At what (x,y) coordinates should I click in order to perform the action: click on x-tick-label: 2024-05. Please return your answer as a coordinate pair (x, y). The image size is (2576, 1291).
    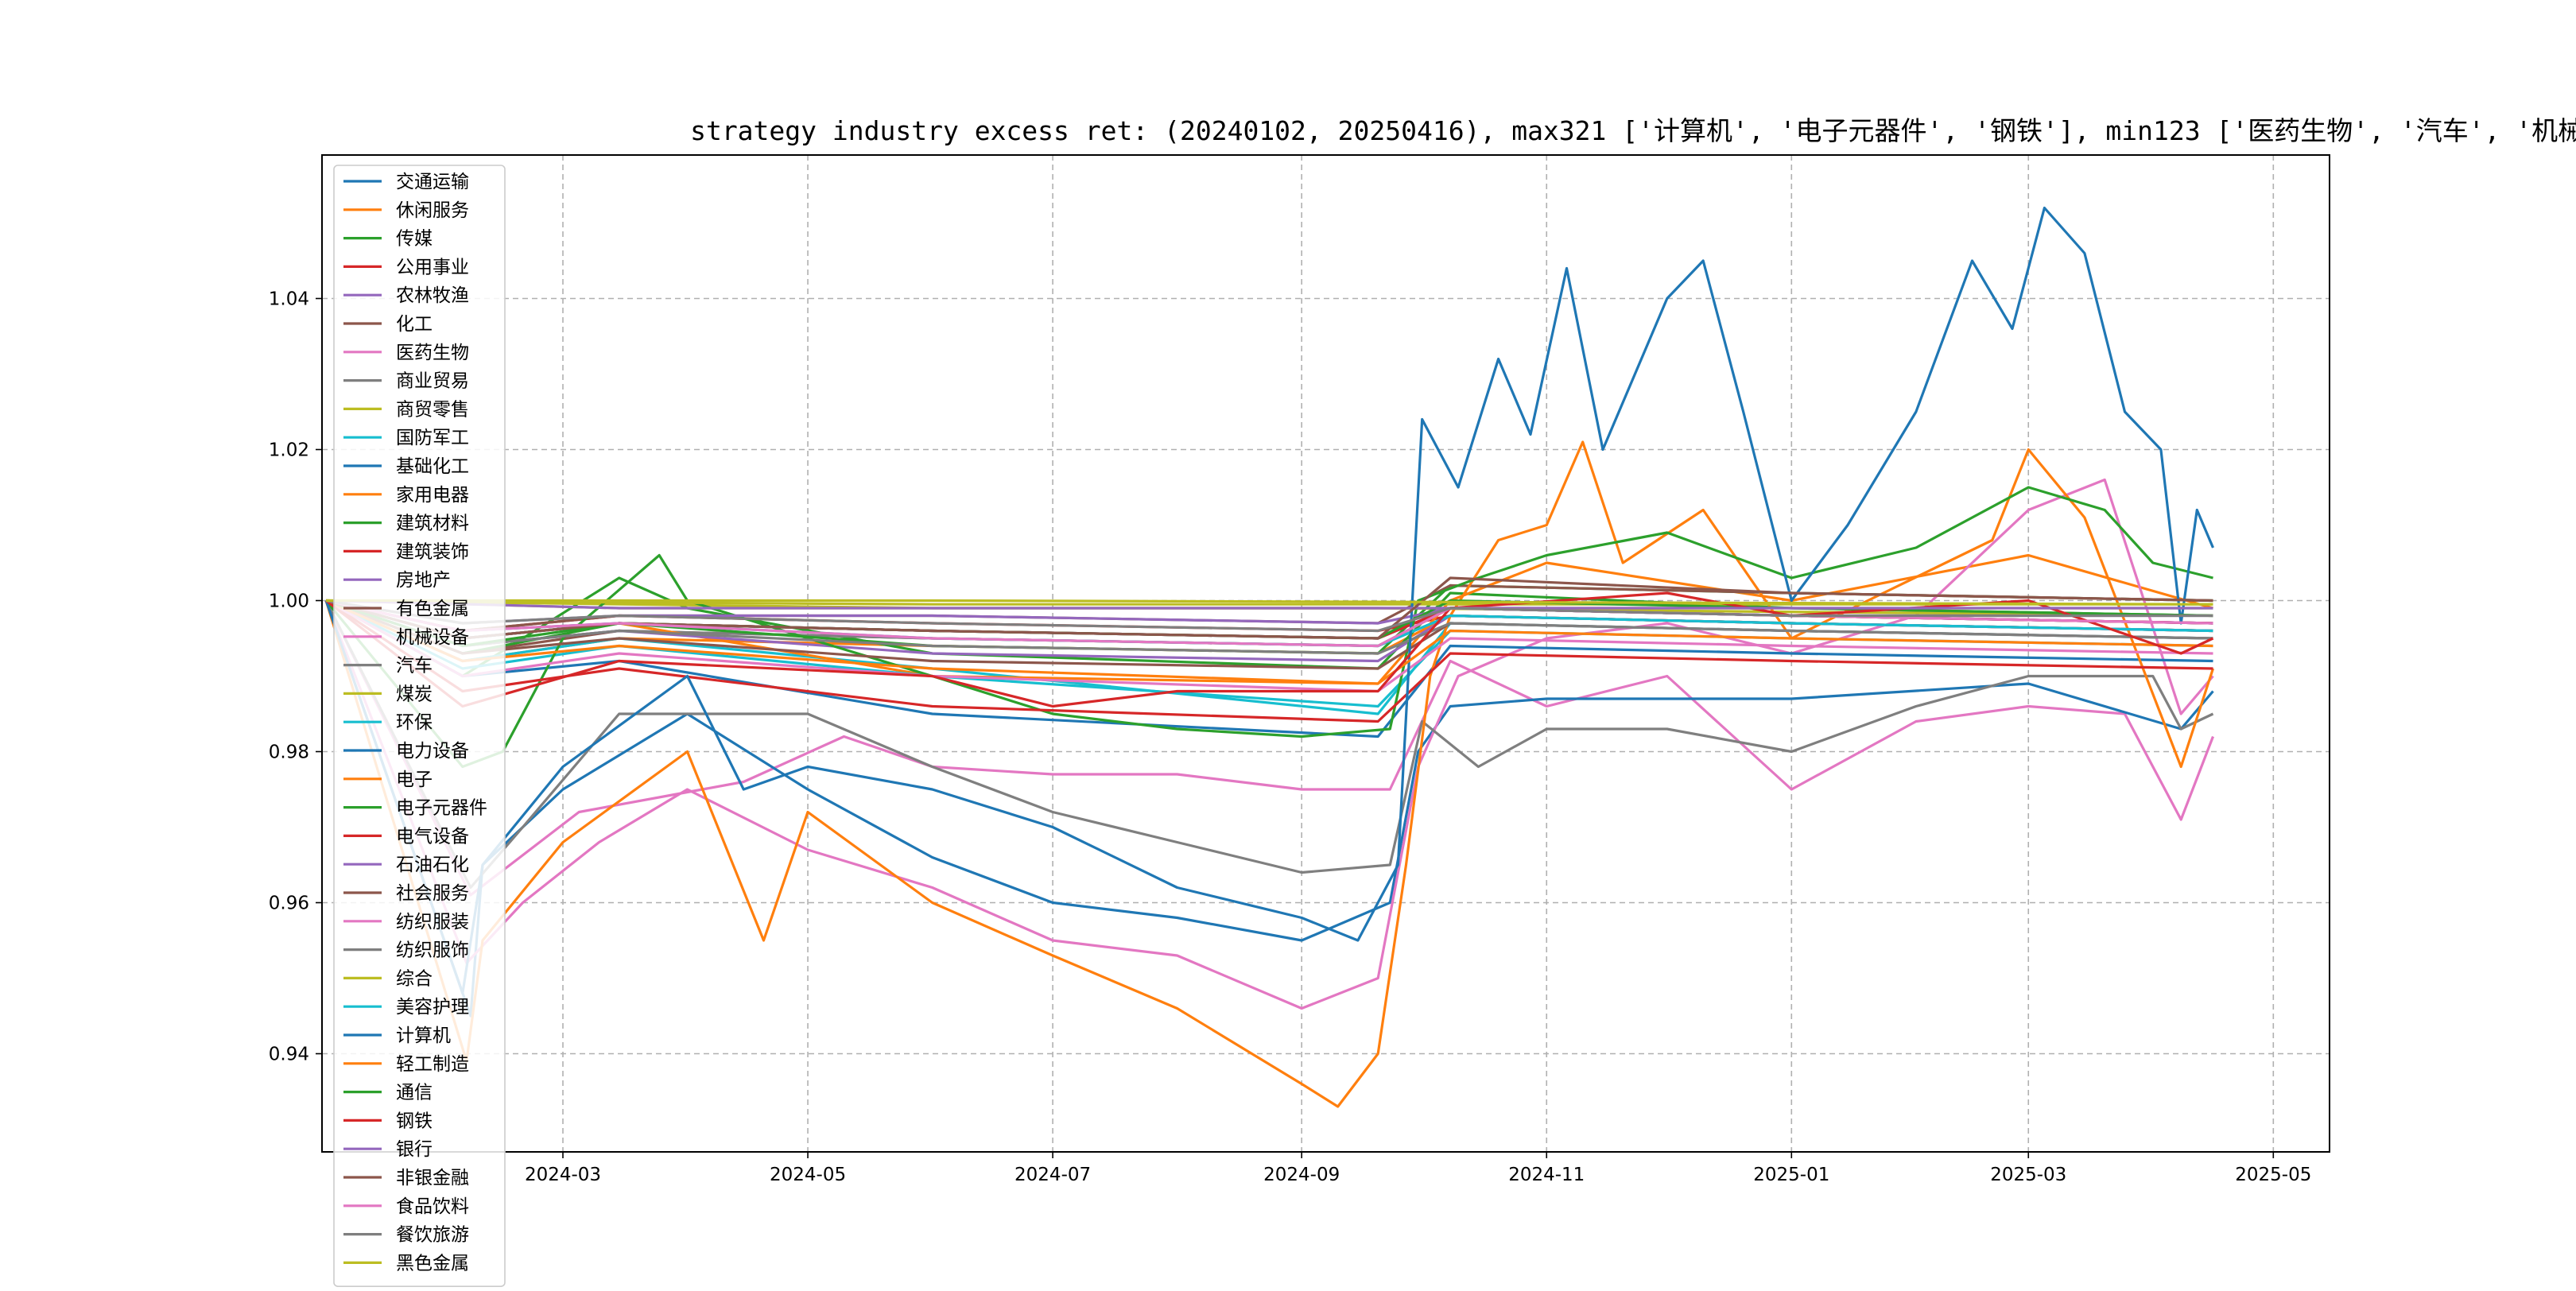
    Looking at the image, I should click on (808, 1175).